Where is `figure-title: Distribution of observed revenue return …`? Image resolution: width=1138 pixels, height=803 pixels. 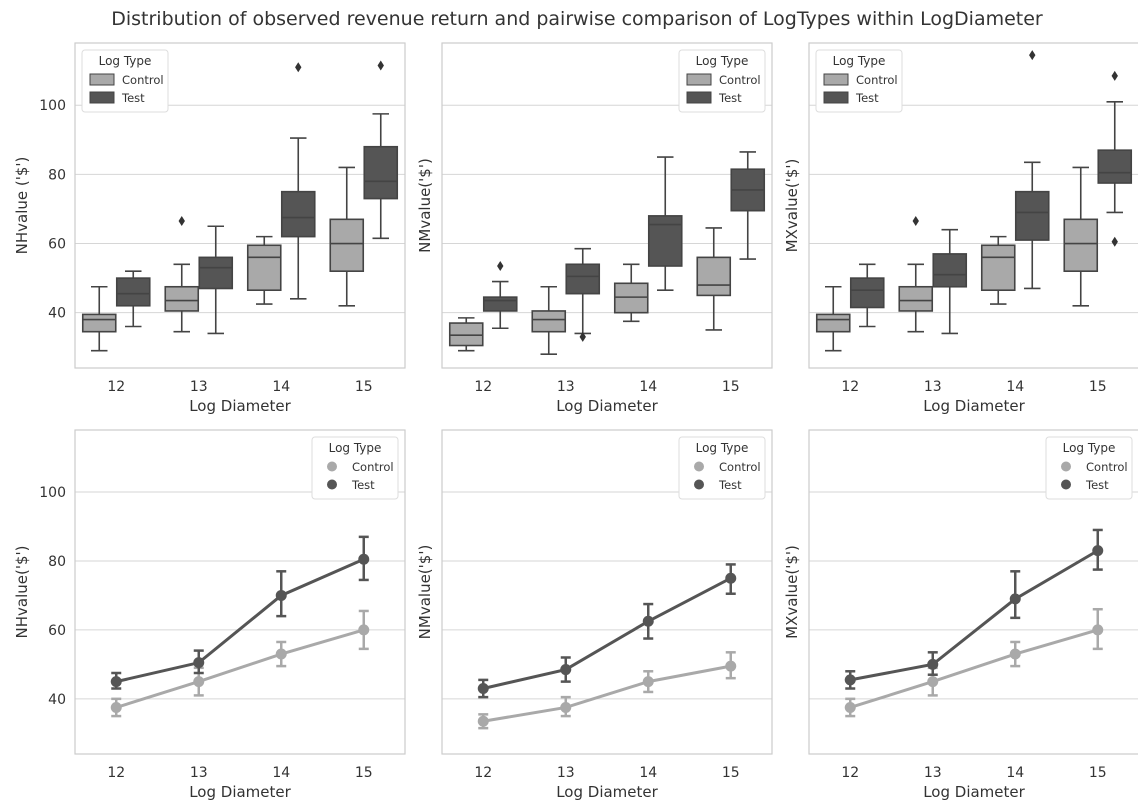 figure-title: Distribution of observed revenue return … is located at coordinates (577, 19).